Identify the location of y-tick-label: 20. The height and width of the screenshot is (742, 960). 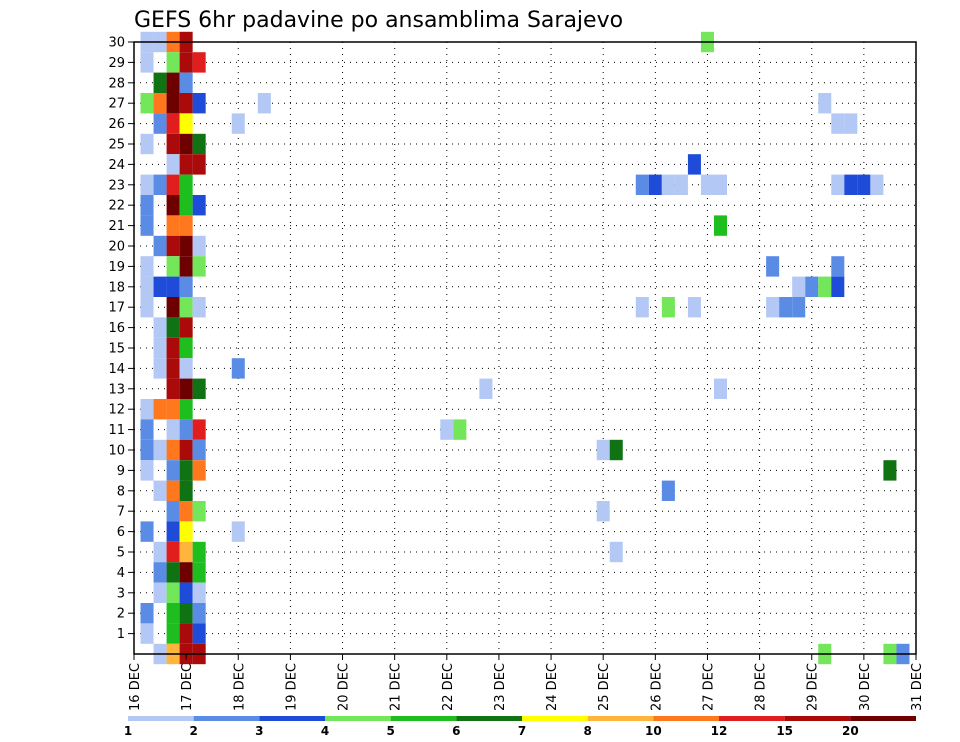
(116, 247).